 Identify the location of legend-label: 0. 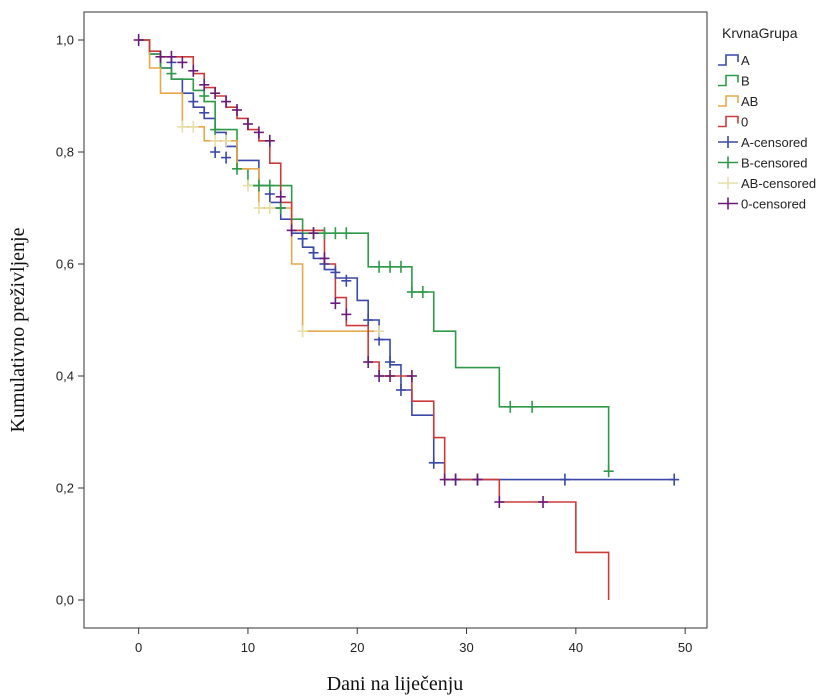
(744, 122).